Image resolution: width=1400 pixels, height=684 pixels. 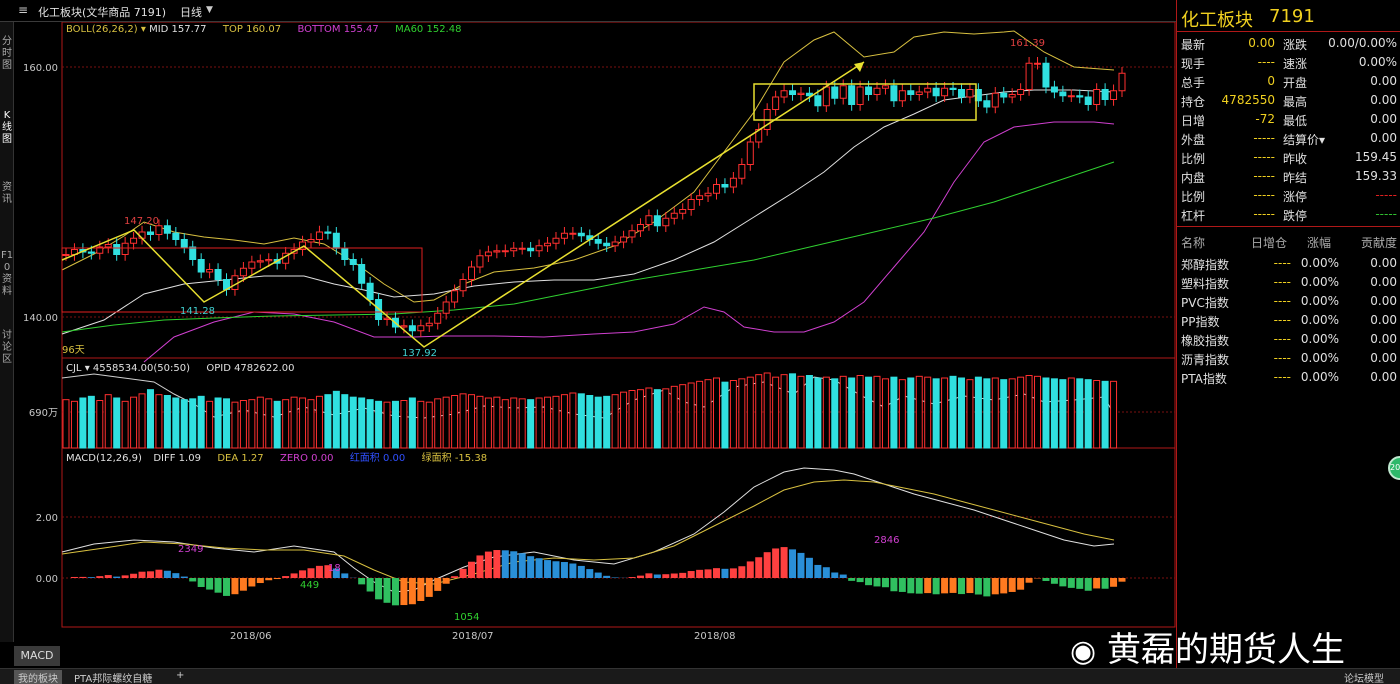 What do you see at coordinates (38, 677) in the screenshot?
I see `tab-my-sector: 我的板块` at bounding box center [38, 677].